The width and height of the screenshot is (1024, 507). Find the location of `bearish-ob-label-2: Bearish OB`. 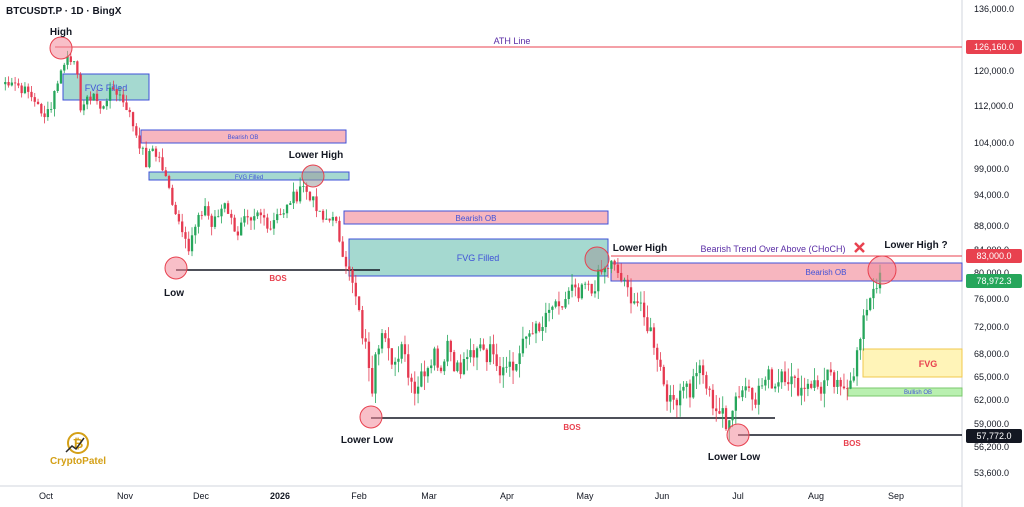

bearish-ob-label-2: Bearish OB is located at coordinates (476, 218).